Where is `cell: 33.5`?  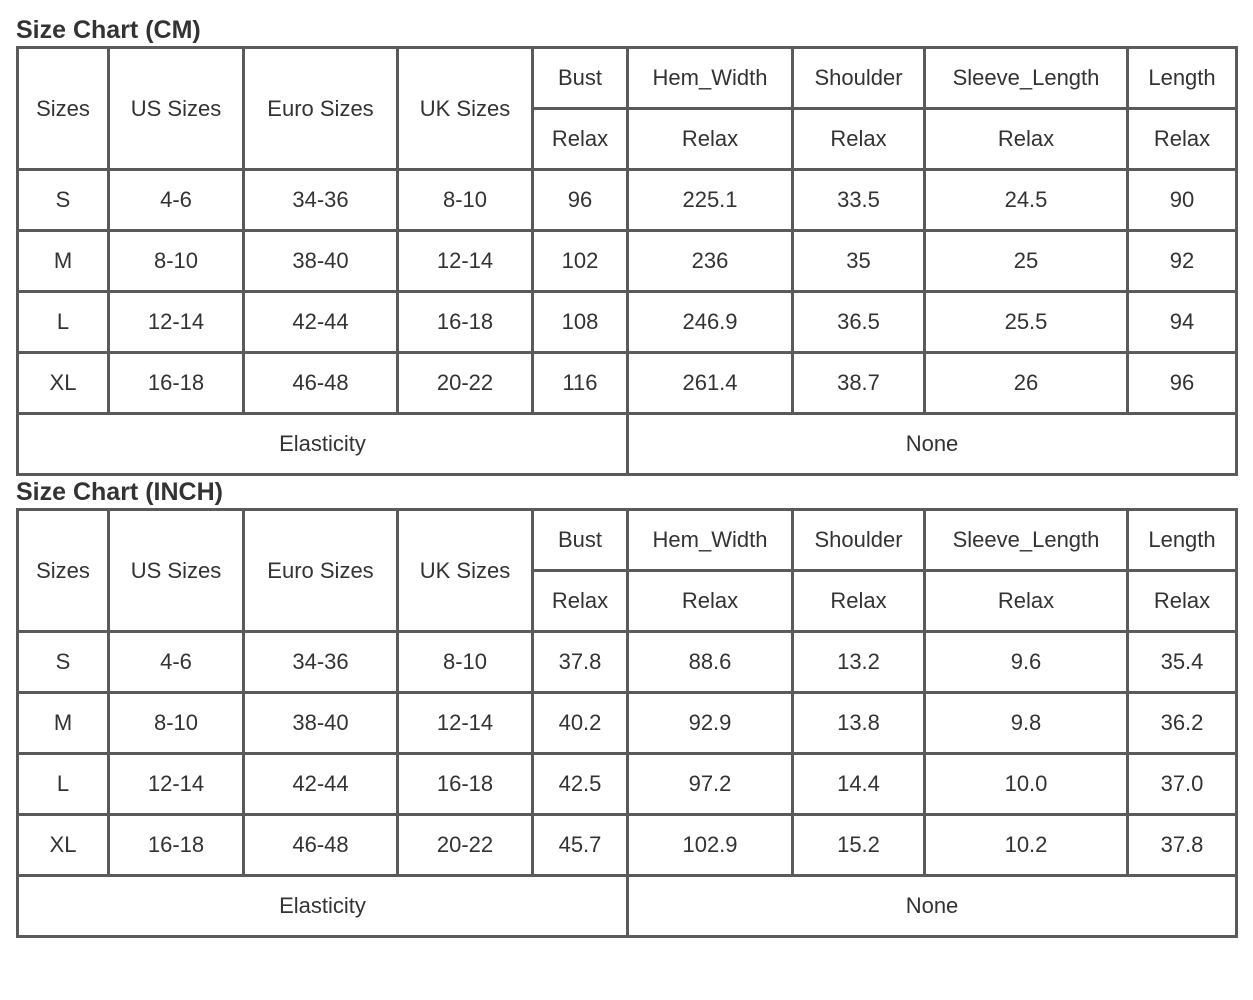
cell: 33.5 is located at coordinates (858, 200).